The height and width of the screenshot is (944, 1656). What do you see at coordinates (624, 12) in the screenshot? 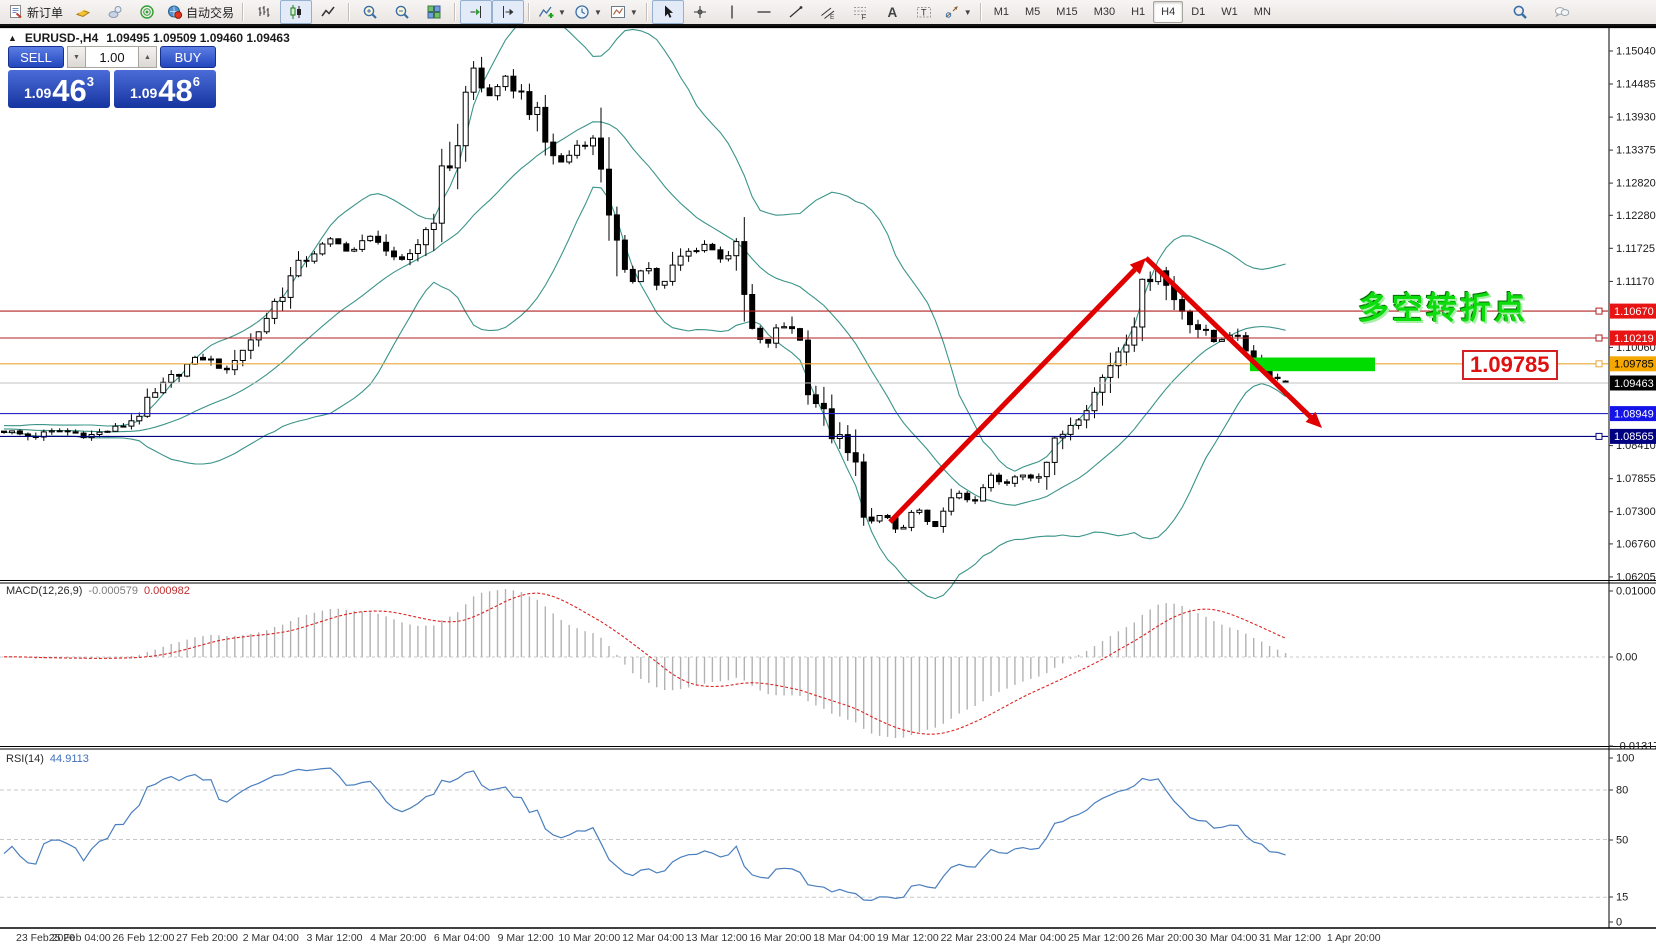
I see `templates-button: ▼` at bounding box center [624, 12].